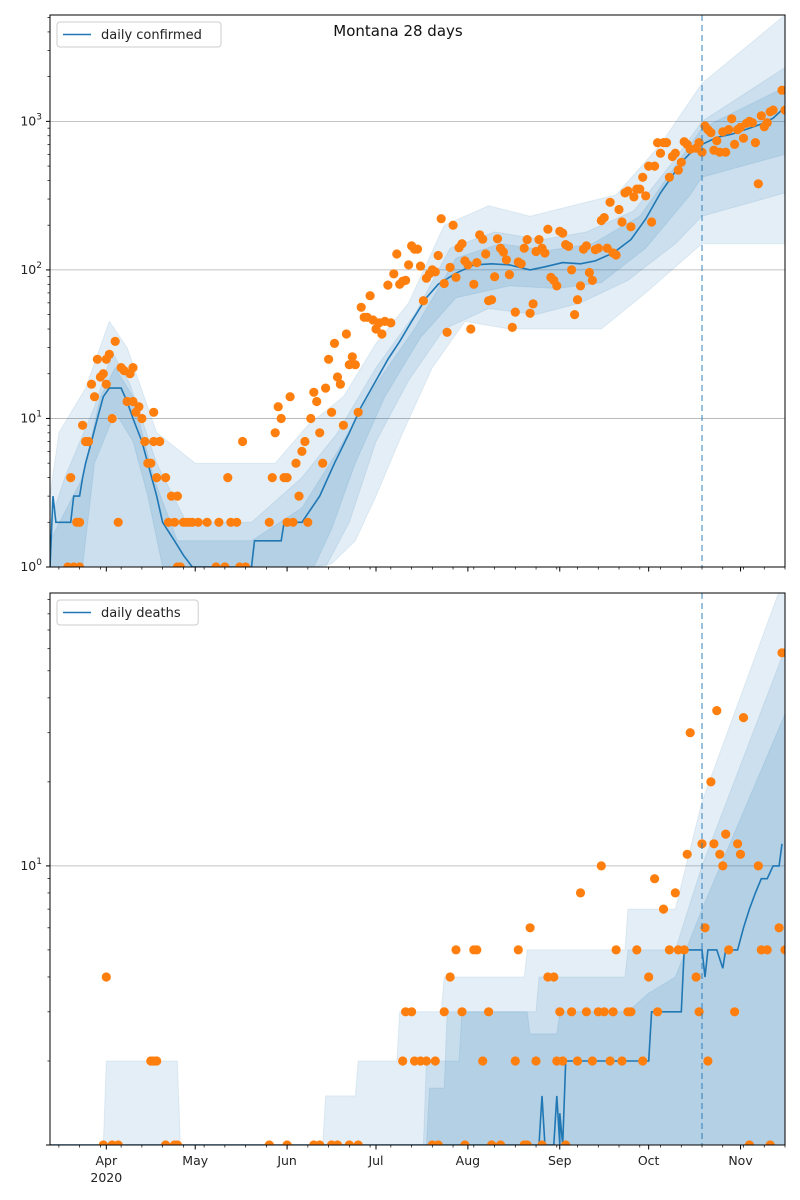 The width and height of the screenshot is (800, 1200). What do you see at coordinates (468, 1160) in the screenshot?
I see `x-tick-label: Aug` at bounding box center [468, 1160].